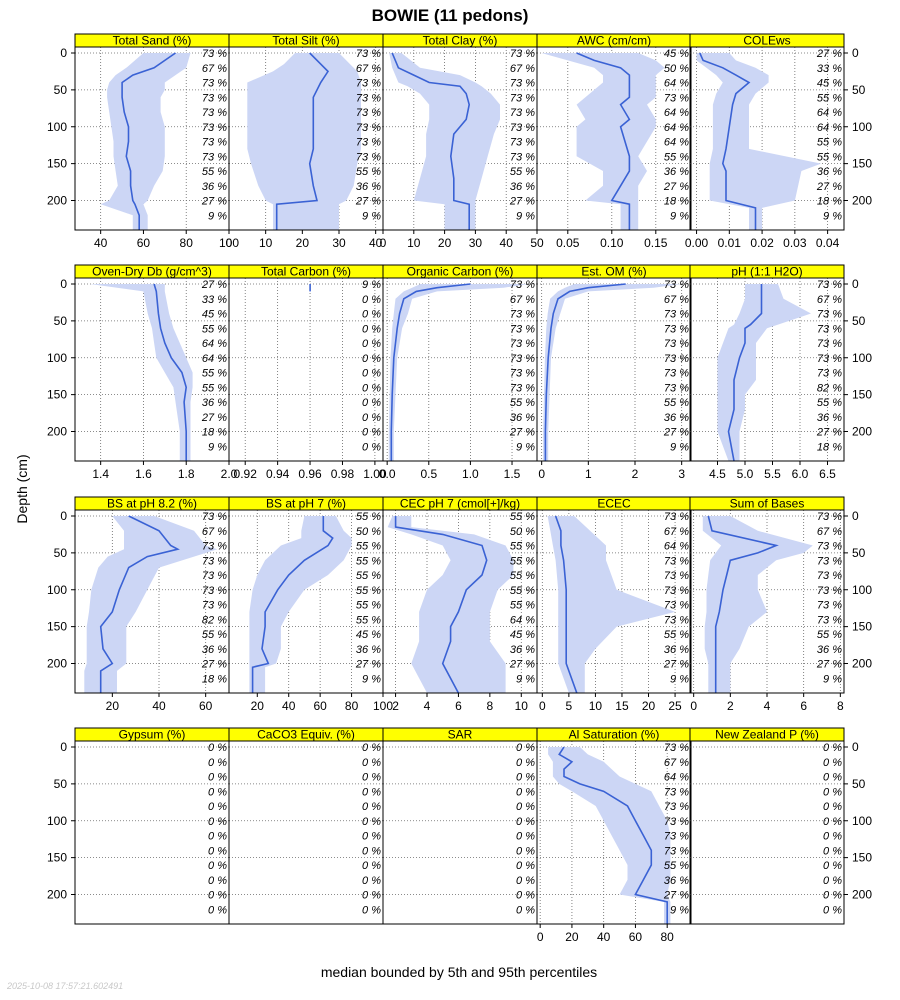 This screenshot has height=1000, width=900. Describe the element at coordinates (772, 474) in the screenshot. I see `x-tick-label: 5.5` at that location.